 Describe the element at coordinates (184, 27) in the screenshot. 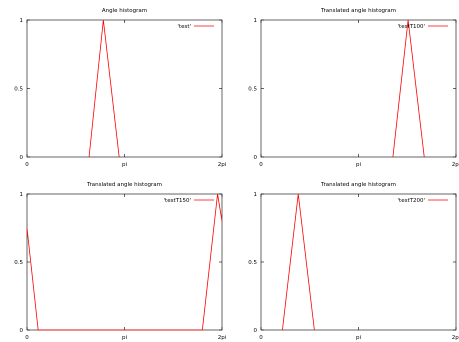

I see `legend-label: 'test'` at that location.